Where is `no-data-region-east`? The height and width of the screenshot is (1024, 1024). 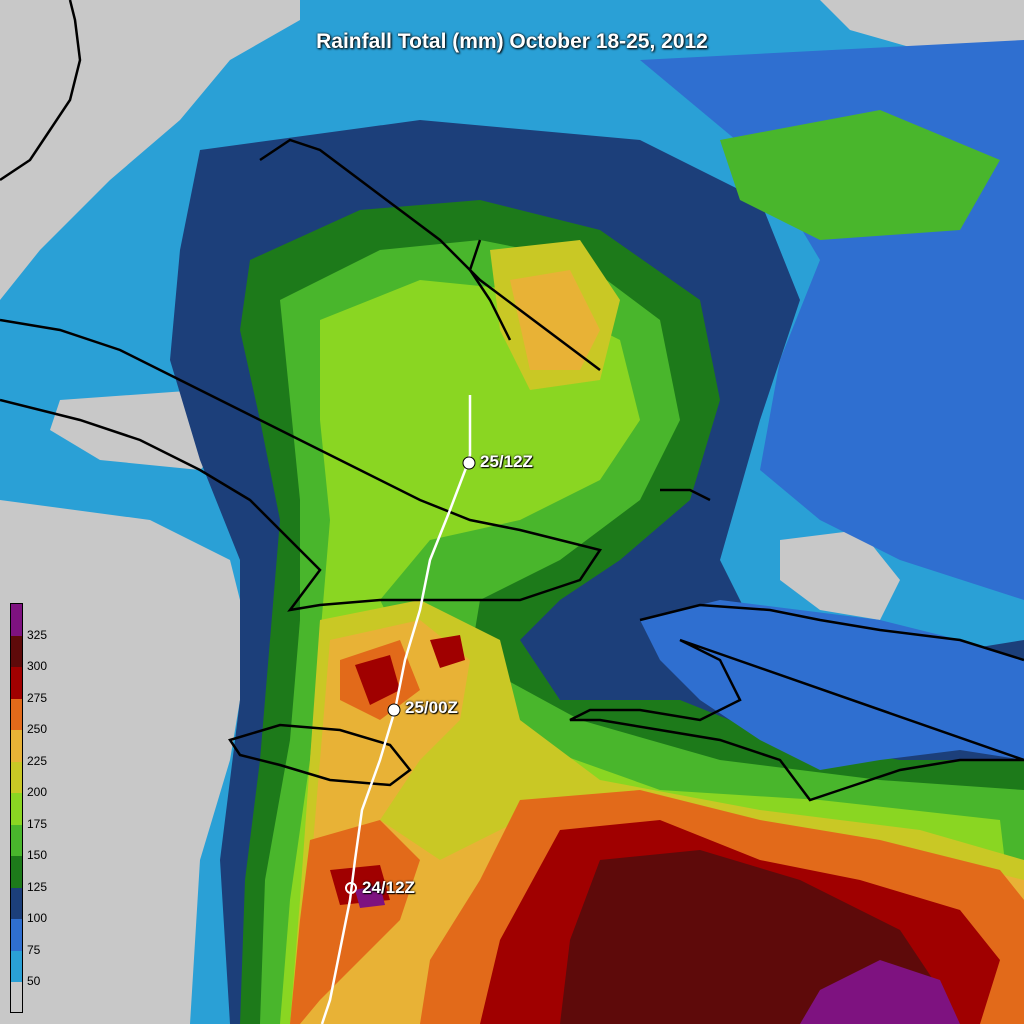 no-data-region-east is located at coordinates (840, 575).